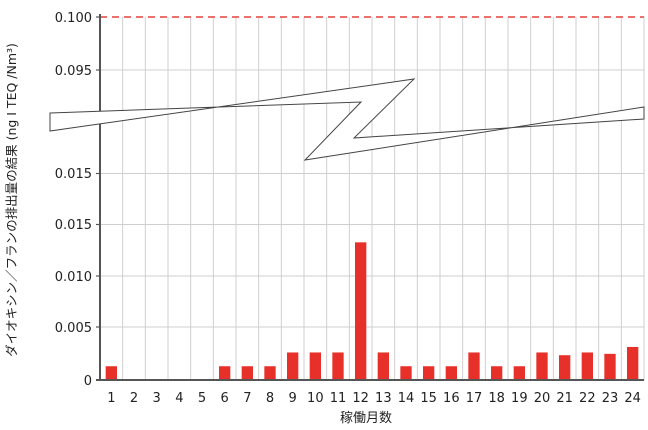 The height and width of the screenshot is (430, 648). I want to click on x-tick-label: 22, so click(587, 398).